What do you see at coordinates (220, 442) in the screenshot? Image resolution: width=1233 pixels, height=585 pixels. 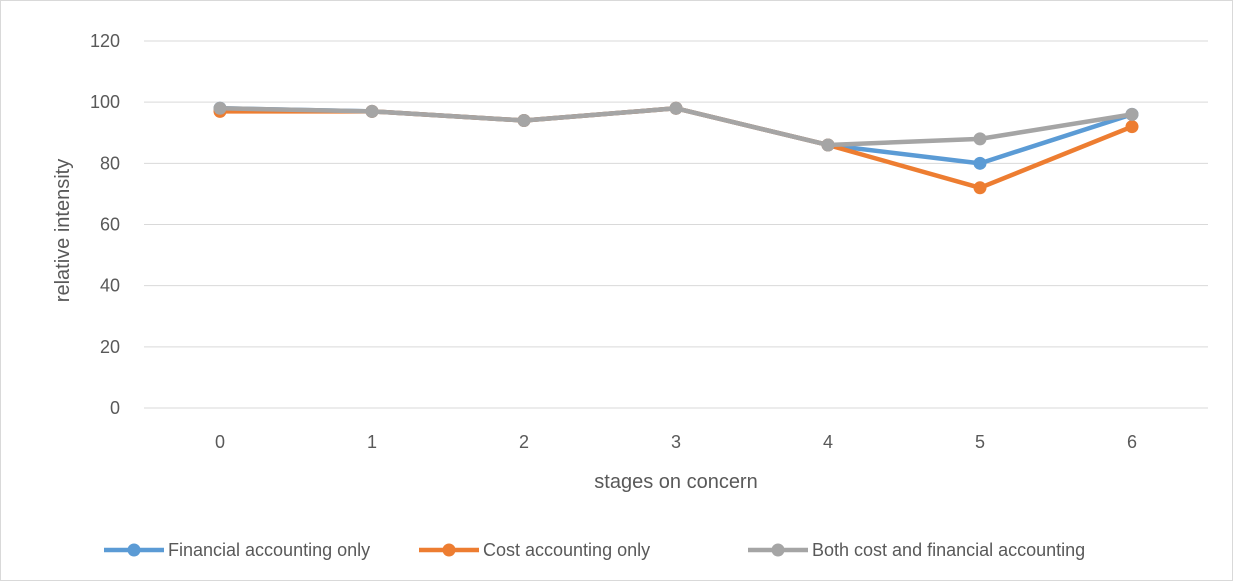 I see `x-tick-label: 0` at bounding box center [220, 442].